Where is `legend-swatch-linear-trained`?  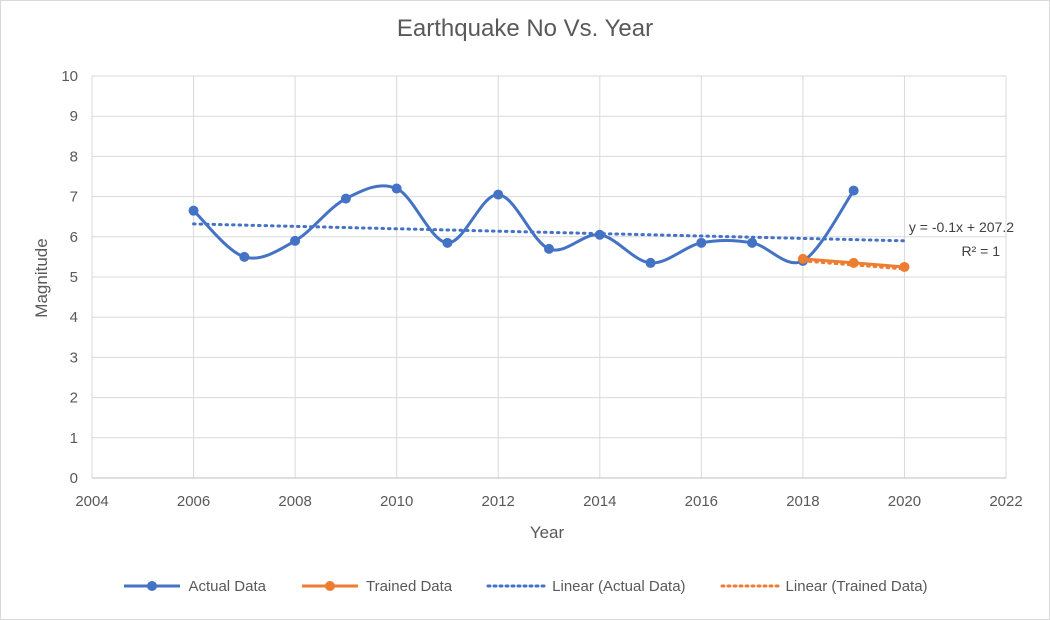
legend-swatch-linear-trained is located at coordinates (750, 586).